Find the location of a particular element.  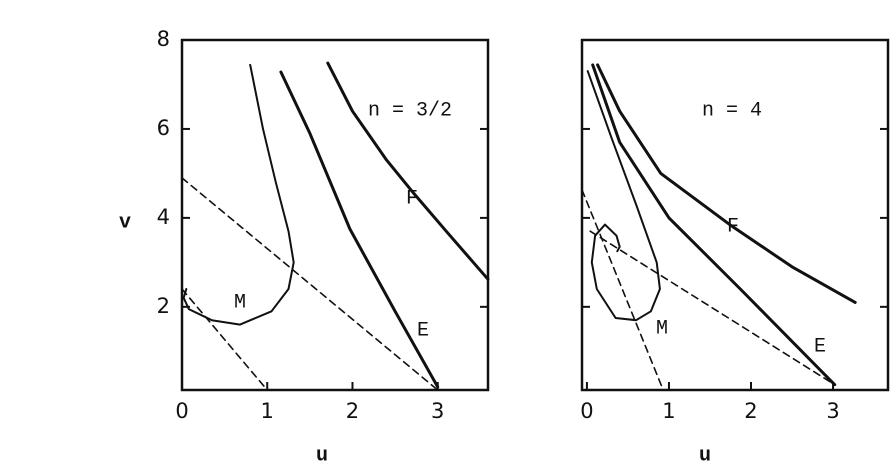

y-tick-label: 2 is located at coordinates (163, 306).